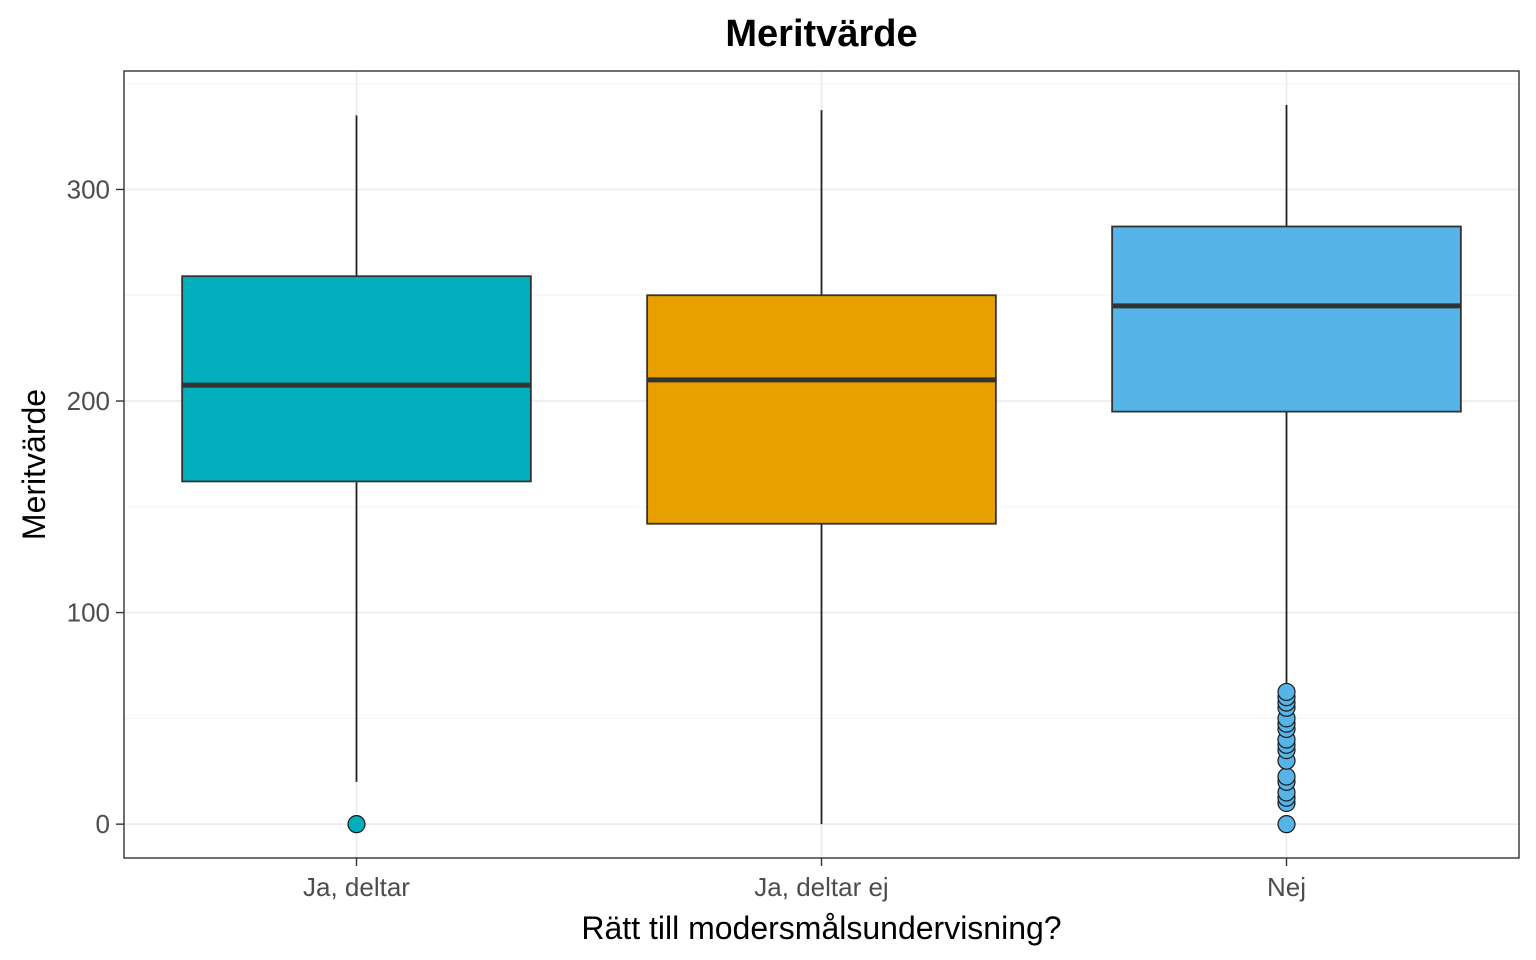 The height and width of the screenshot is (960, 1536). I want to click on y-tick-label-0: 0, so click(103, 824).